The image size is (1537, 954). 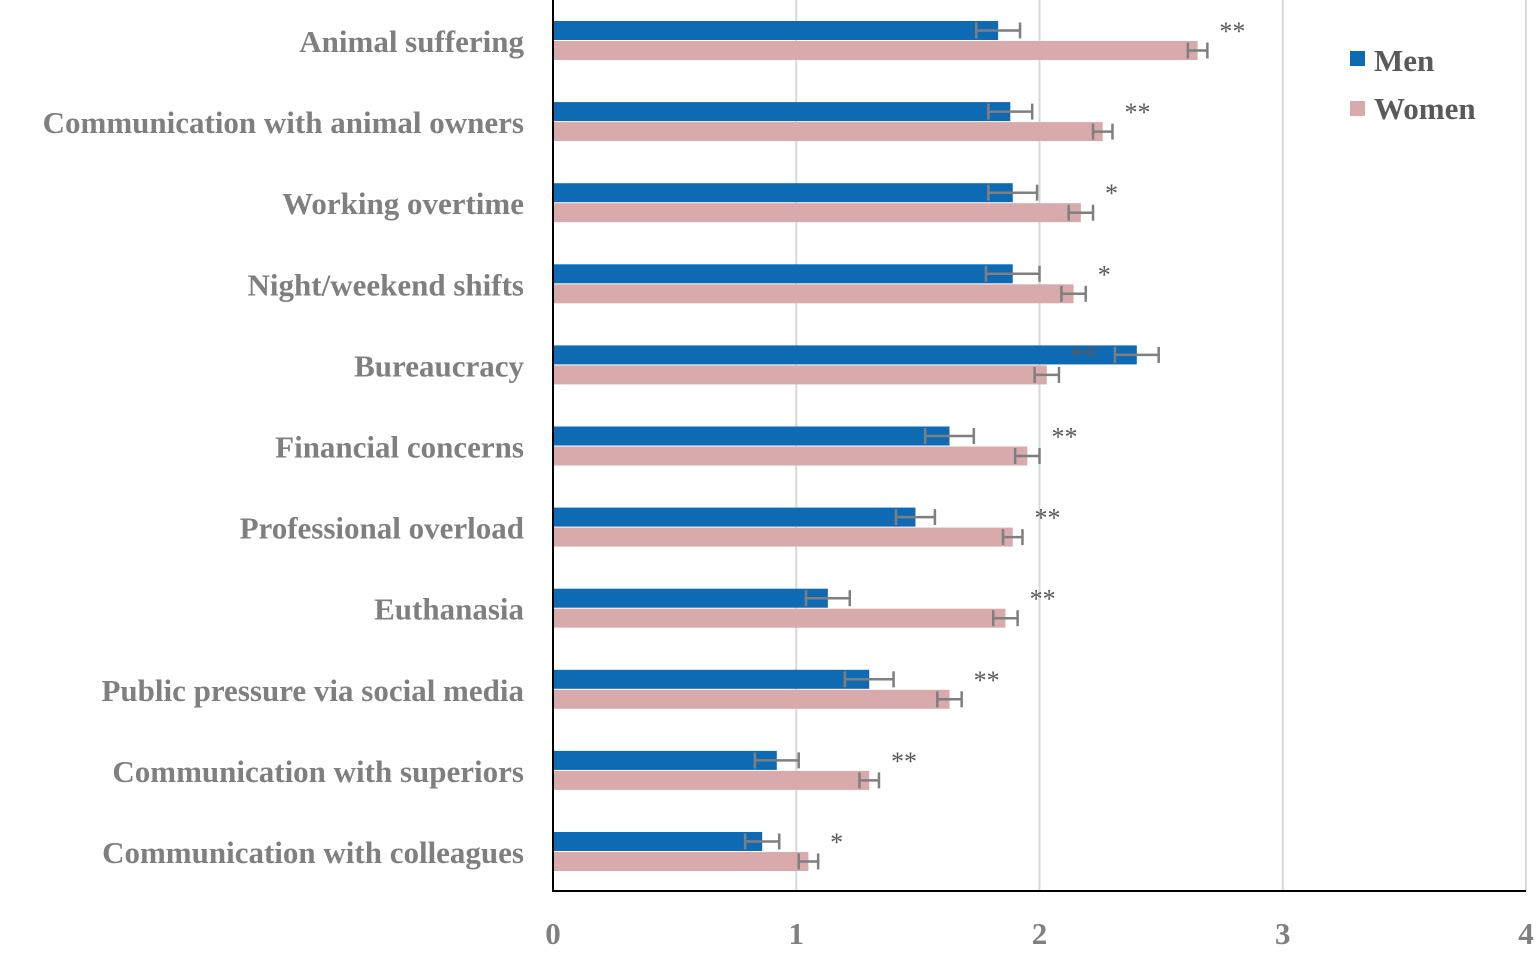 I want to click on x-tick-labels: 0 1 2 3 4, so click(x=1039, y=933).